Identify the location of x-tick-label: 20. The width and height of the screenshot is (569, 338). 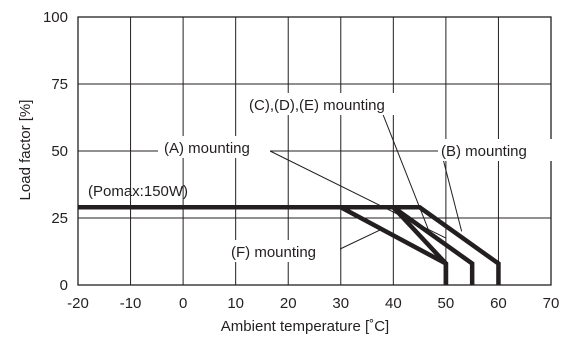
(288, 303).